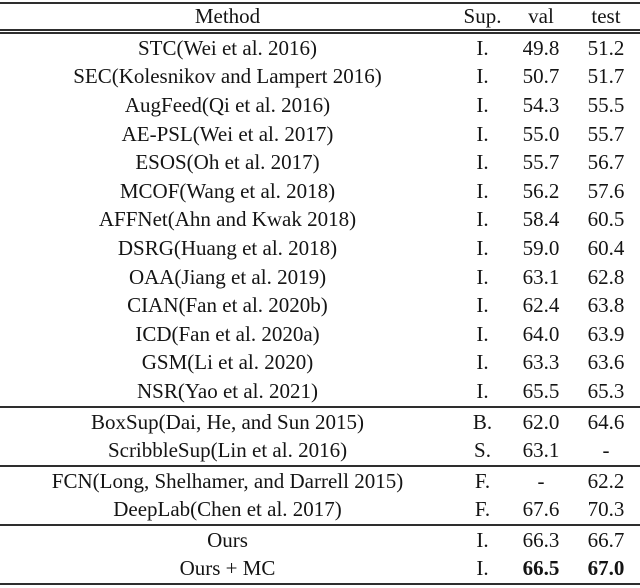 Image resolution: width=640 pixels, height=588 pixels. What do you see at coordinates (606, 219) in the screenshot?
I see `test-cell: 60.5` at bounding box center [606, 219].